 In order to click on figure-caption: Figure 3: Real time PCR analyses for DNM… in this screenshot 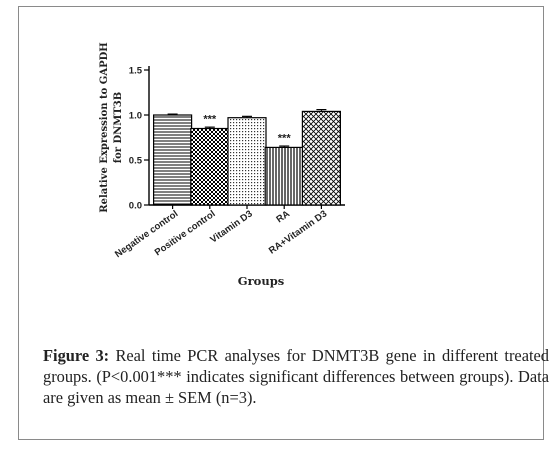, I will do `click(296, 376)`.